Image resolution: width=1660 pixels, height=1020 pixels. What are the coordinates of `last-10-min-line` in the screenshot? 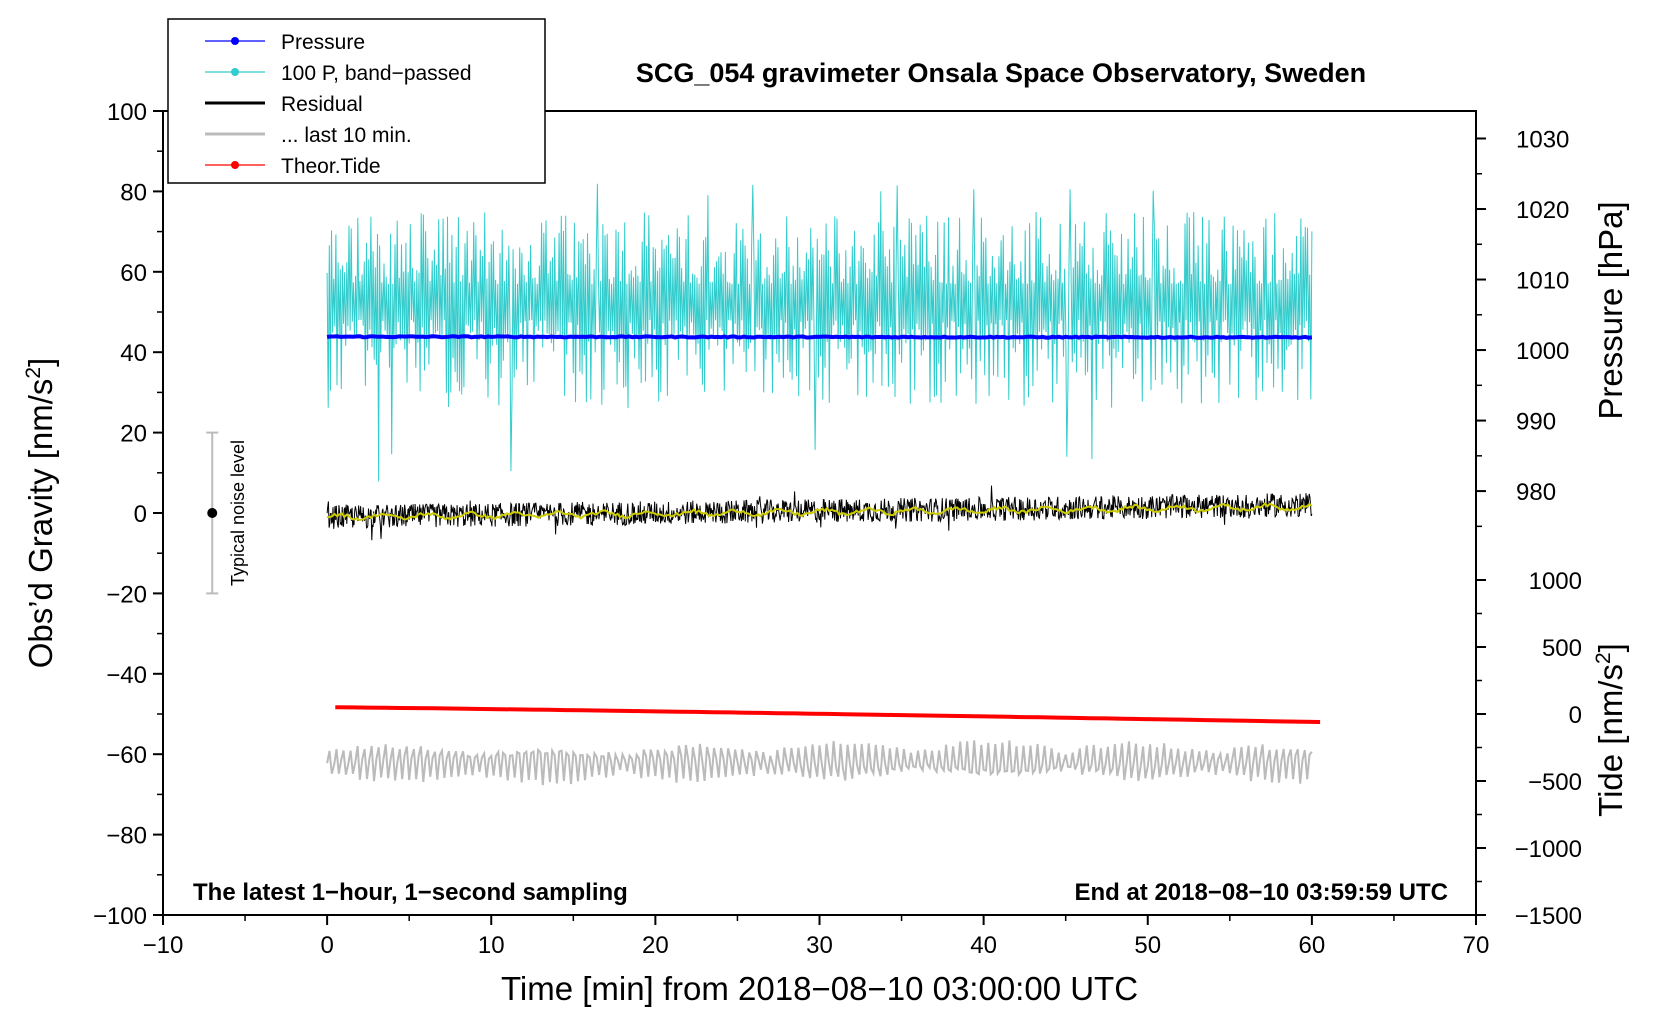 It's located at (819, 763).